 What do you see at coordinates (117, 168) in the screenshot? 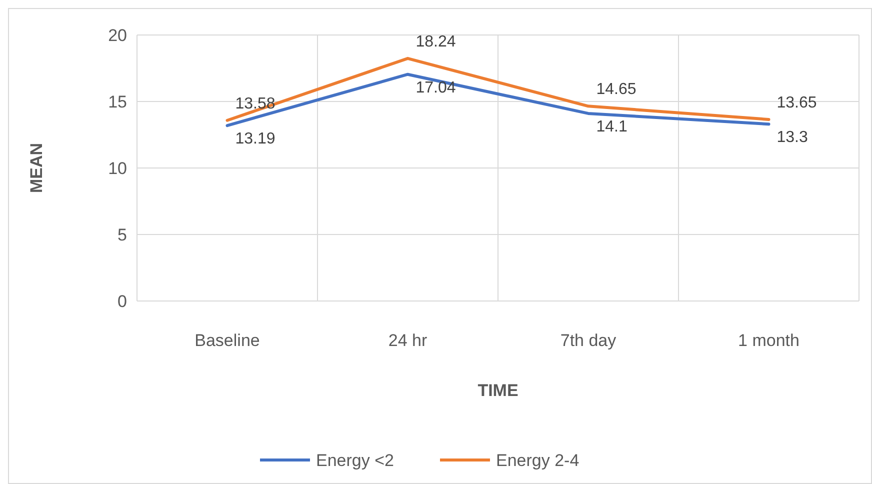
I see `y-tick-label: 10` at bounding box center [117, 168].